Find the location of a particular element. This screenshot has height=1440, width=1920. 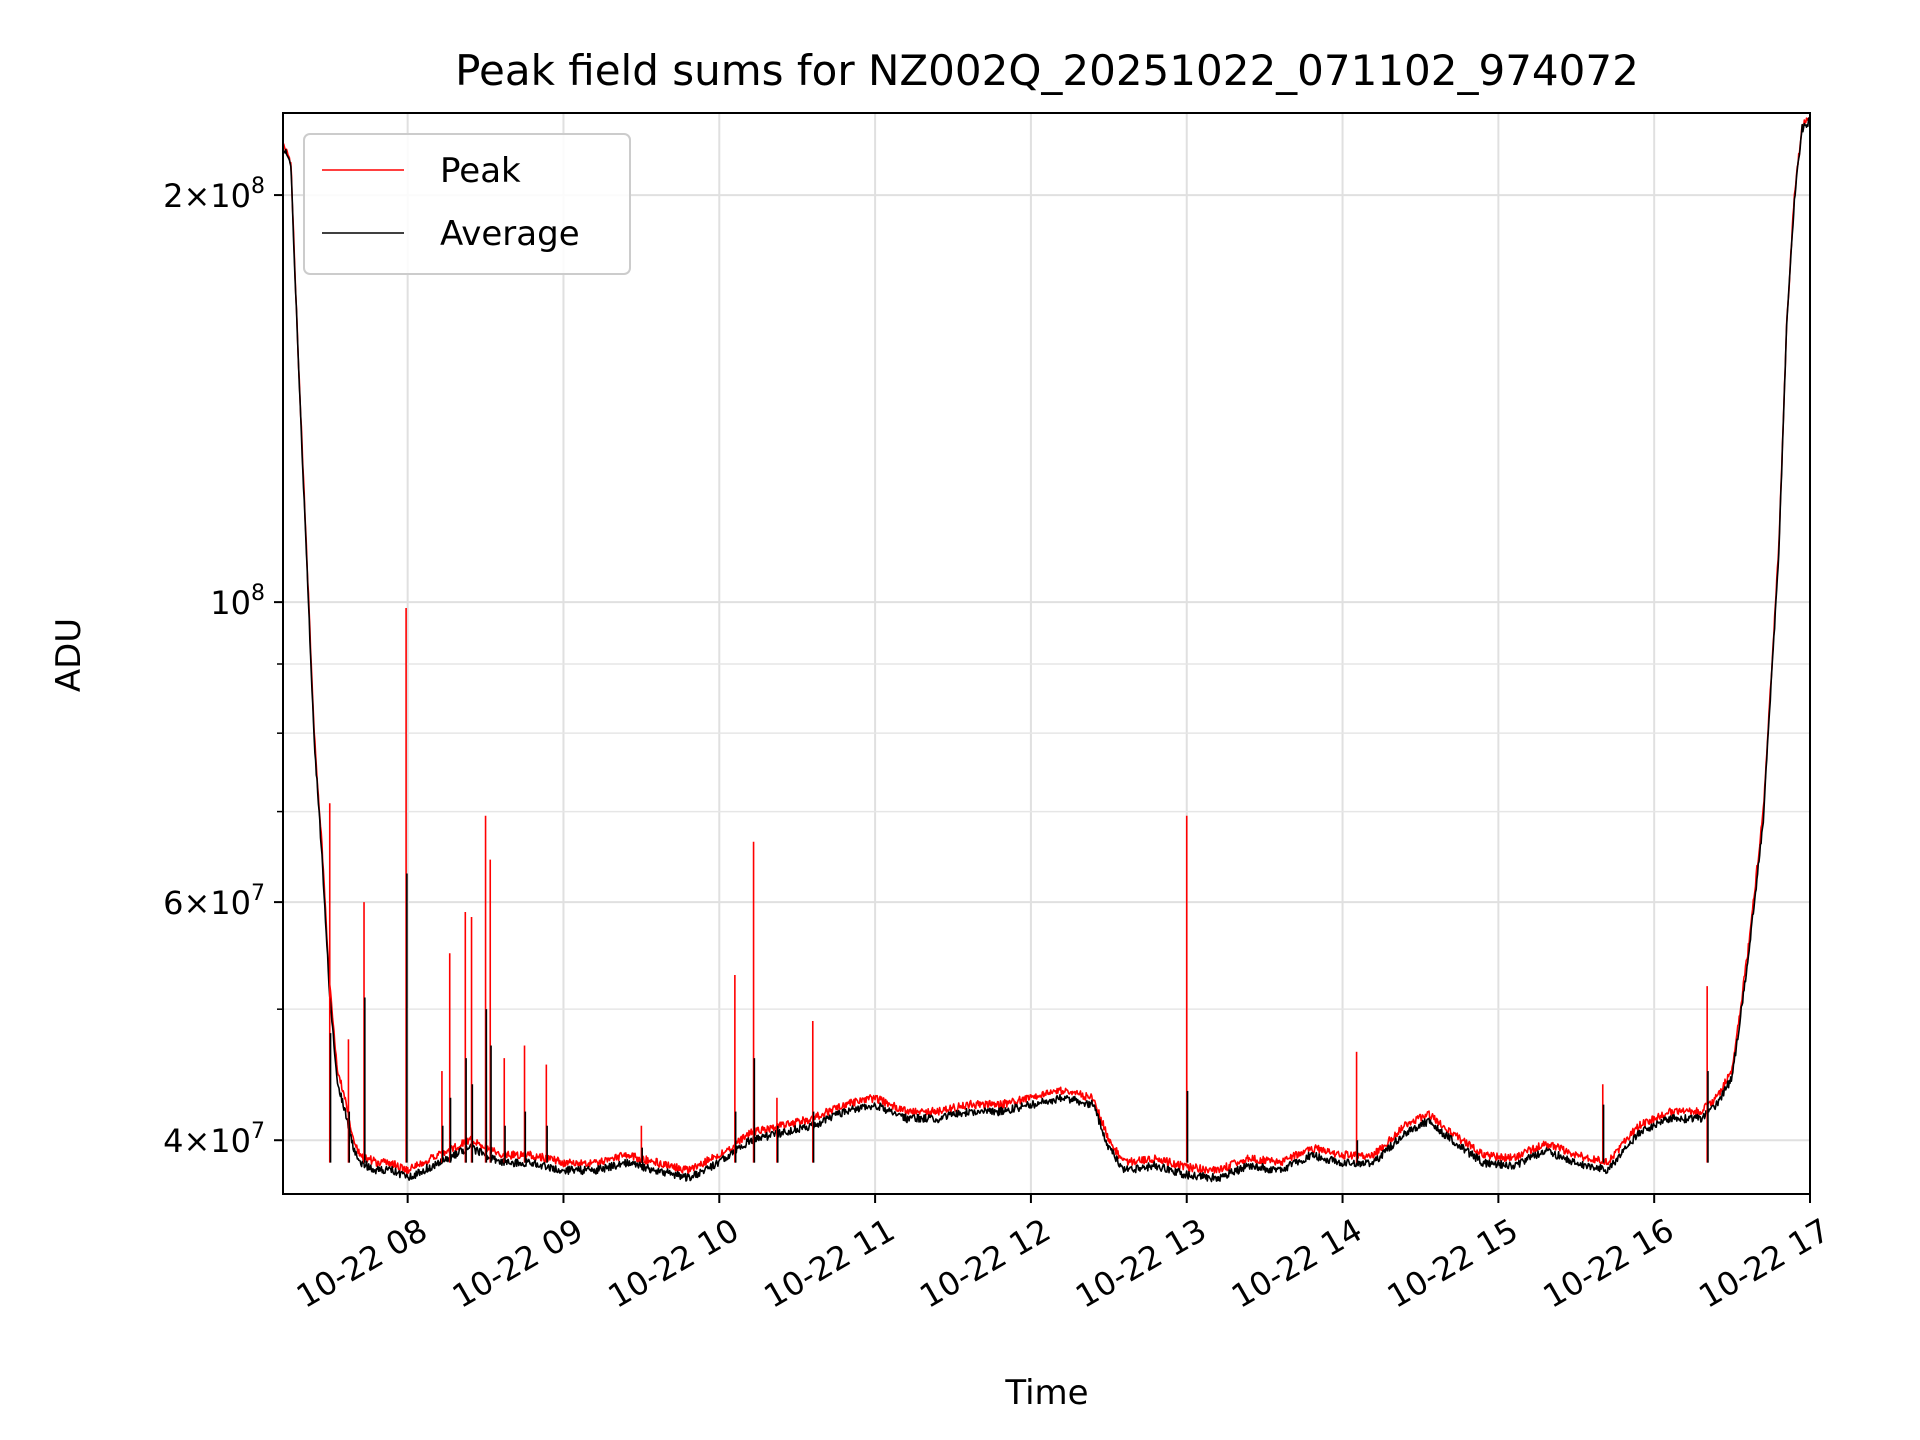

legend: Peak Average is located at coordinates (467, 204).